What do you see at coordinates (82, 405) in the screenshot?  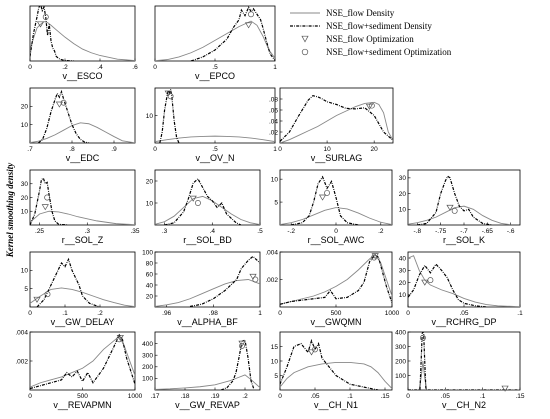 I see `x-axis-label: v__REVAPMN` at bounding box center [82, 405].